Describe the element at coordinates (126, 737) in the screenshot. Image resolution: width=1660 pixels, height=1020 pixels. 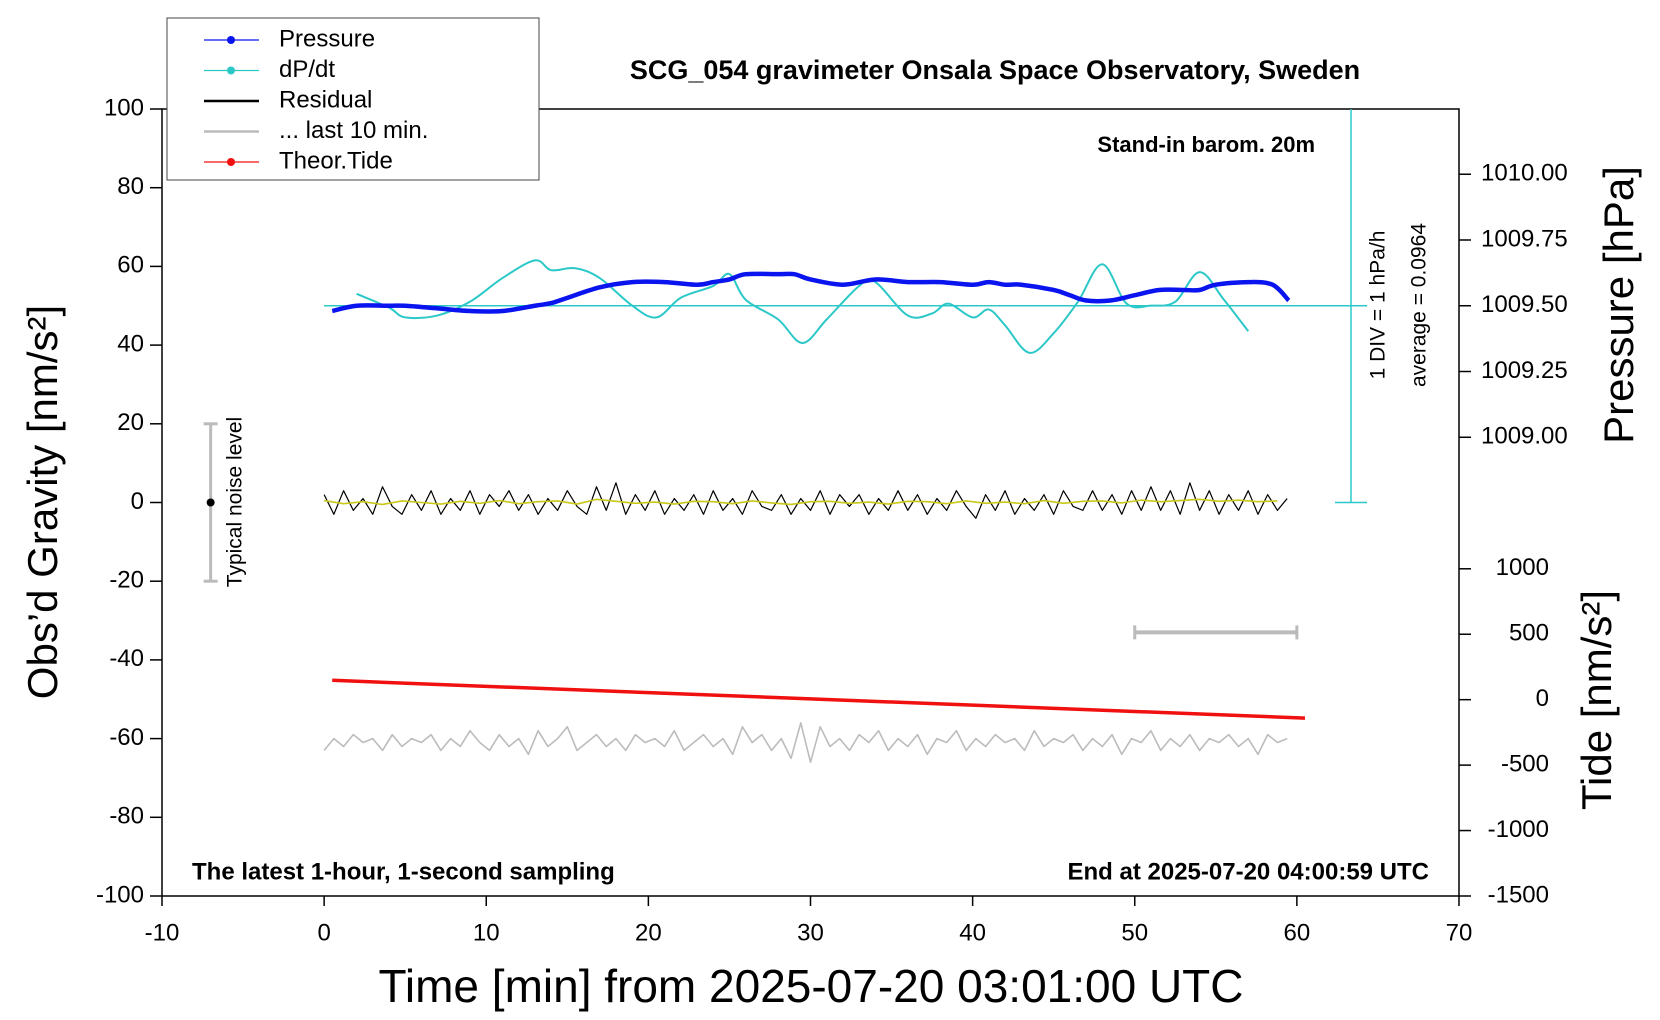
I see `y-tick-label: -60` at that location.